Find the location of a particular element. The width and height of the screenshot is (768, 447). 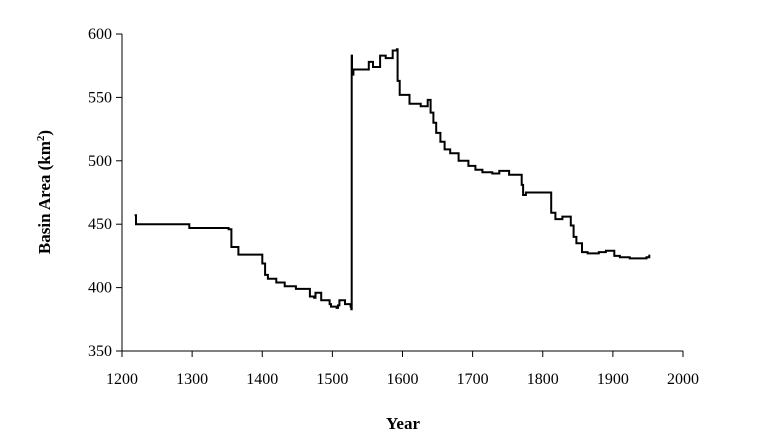

y-axis-title-main: Basin Area (km is located at coordinates (44, 197).